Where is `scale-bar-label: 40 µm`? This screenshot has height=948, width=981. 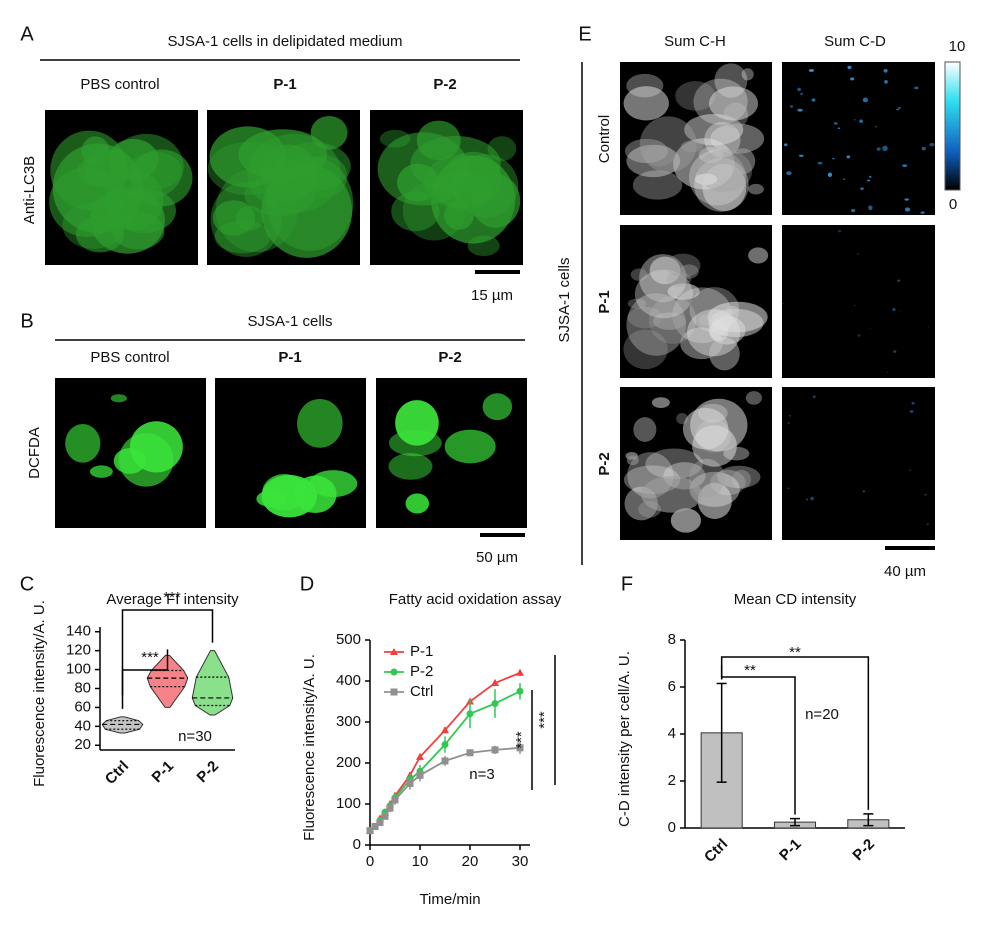 scale-bar-label: 40 µm is located at coordinates (905, 571).